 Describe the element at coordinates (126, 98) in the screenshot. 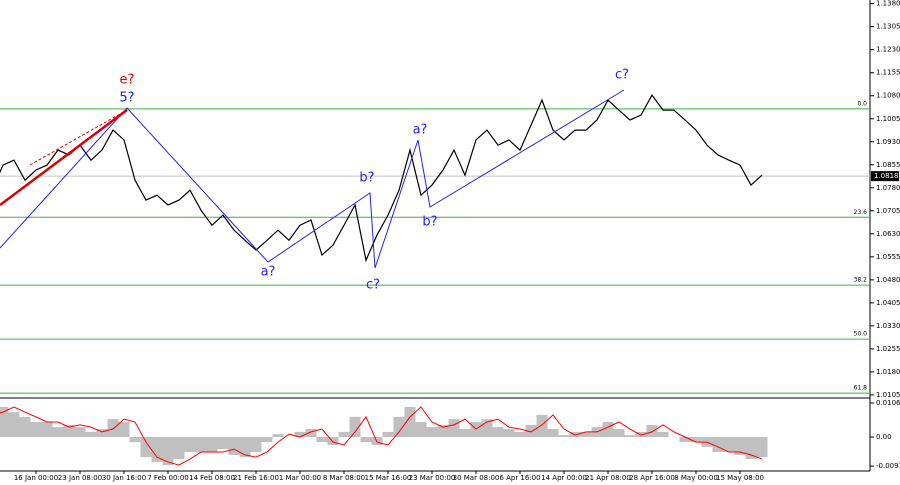

I see `wave-label: 5?` at that location.